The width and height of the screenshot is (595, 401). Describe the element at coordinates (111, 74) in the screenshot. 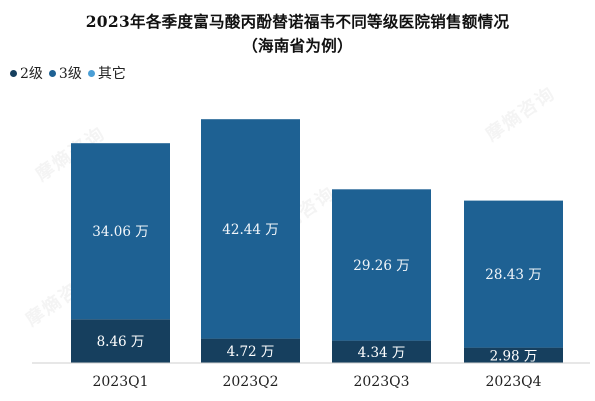

I see `legend-label-other: 其它` at that location.